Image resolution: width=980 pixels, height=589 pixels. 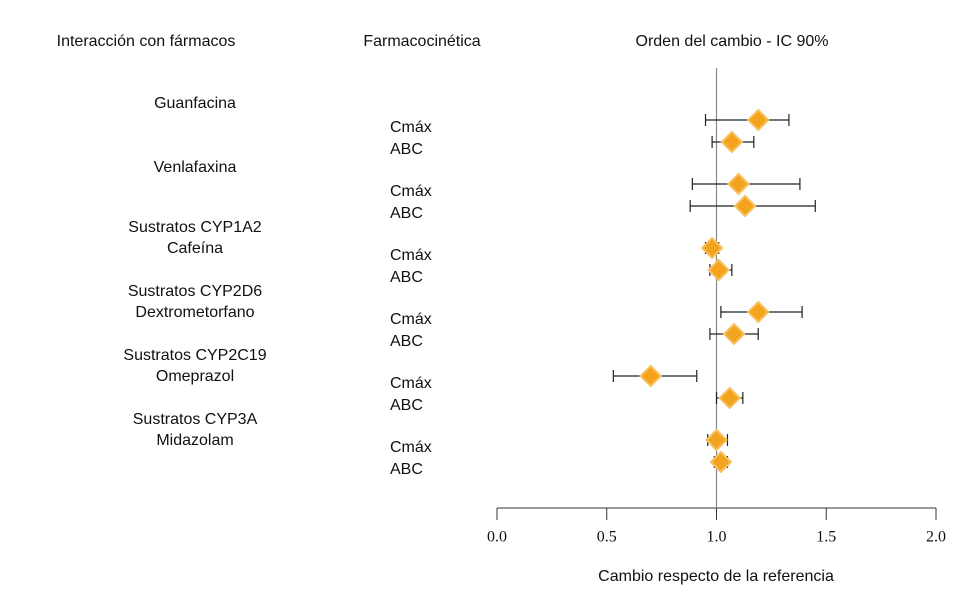 What do you see at coordinates (195, 103) in the screenshot?
I see `group-label: Guanfacina` at bounding box center [195, 103].